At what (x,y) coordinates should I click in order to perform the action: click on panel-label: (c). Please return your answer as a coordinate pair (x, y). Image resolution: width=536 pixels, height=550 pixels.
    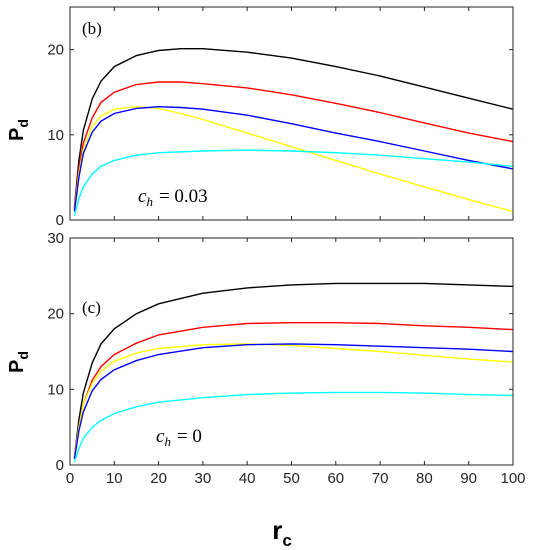
    Looking at the image, I should click on (91, 307).